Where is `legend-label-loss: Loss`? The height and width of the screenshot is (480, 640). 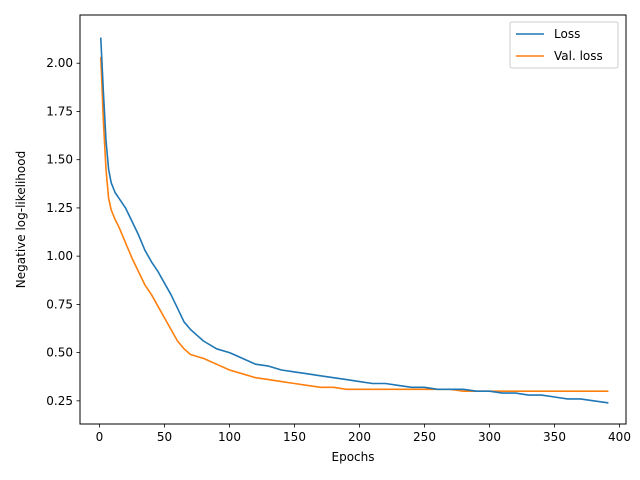
legend-label-loss: Loss is located at coordinates (567, 34).